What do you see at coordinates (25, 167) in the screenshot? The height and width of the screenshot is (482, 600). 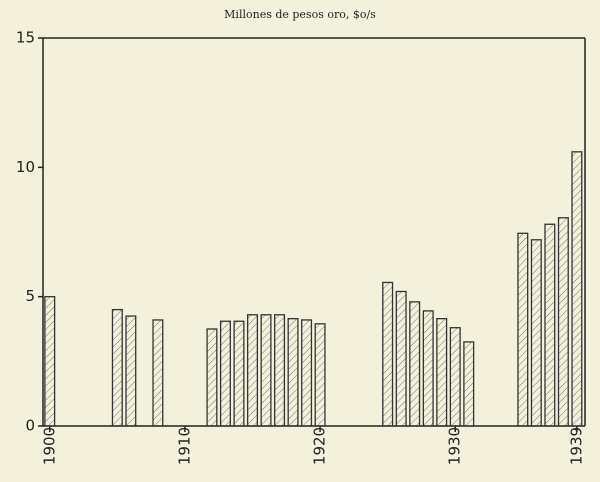 I see `y-tick-label: 10` at bounding box center [25, 167].